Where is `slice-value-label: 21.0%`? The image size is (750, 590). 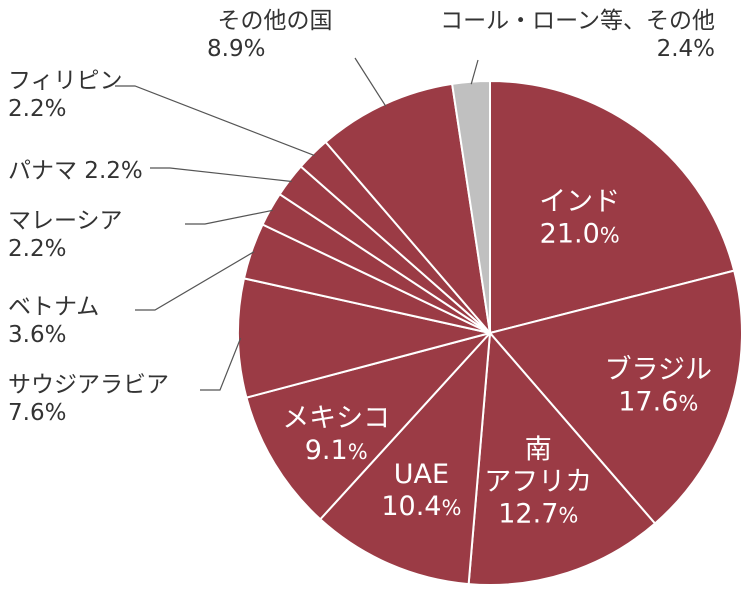
slice-value-label: 21.0% is located at coordinates (580, 234).